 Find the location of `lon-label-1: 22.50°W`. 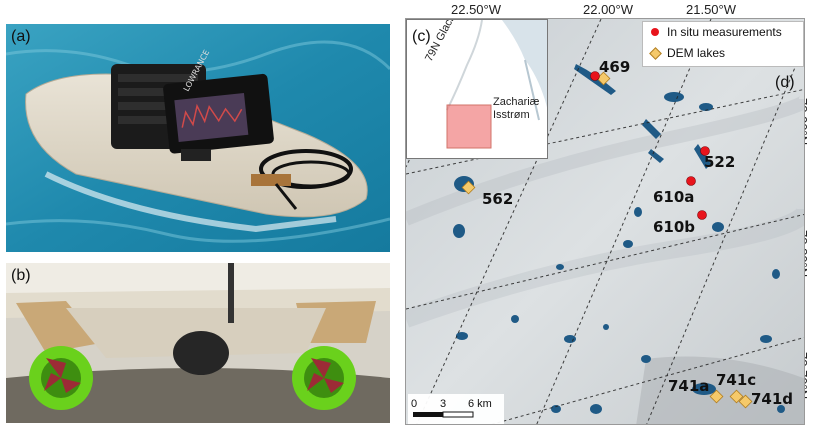

lon-label-1: 22.50°W is located at coordinates (476, 9).